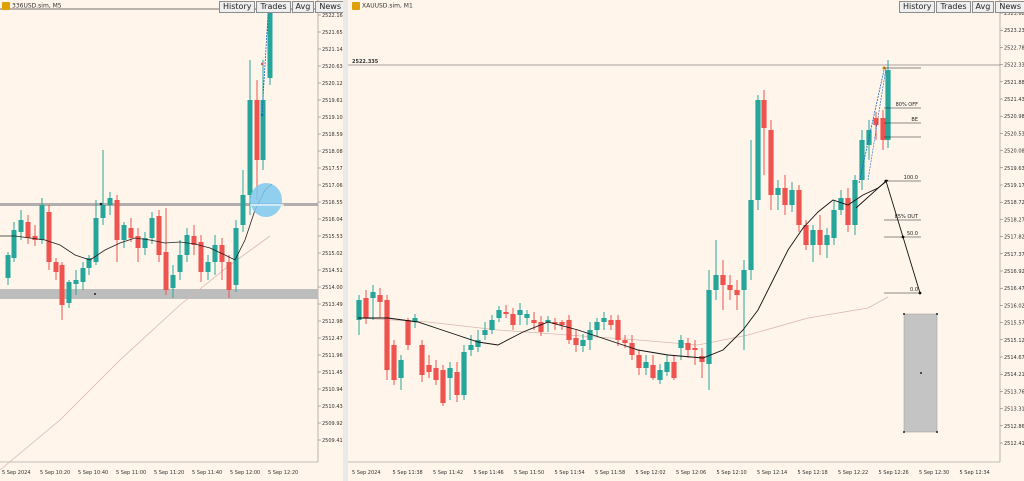 This screenshot has width=1024, height=481. Describe the element at coordinates (1014, 100) in the screenshot. I see `y-tick-label: 2521.430` at that location.